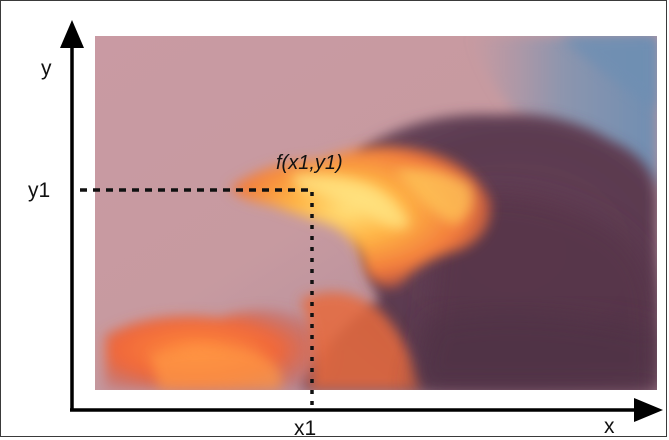  Describe the element at coordinates (46, 68) in the screenshot. I see `y-axis-label: y` at that location.